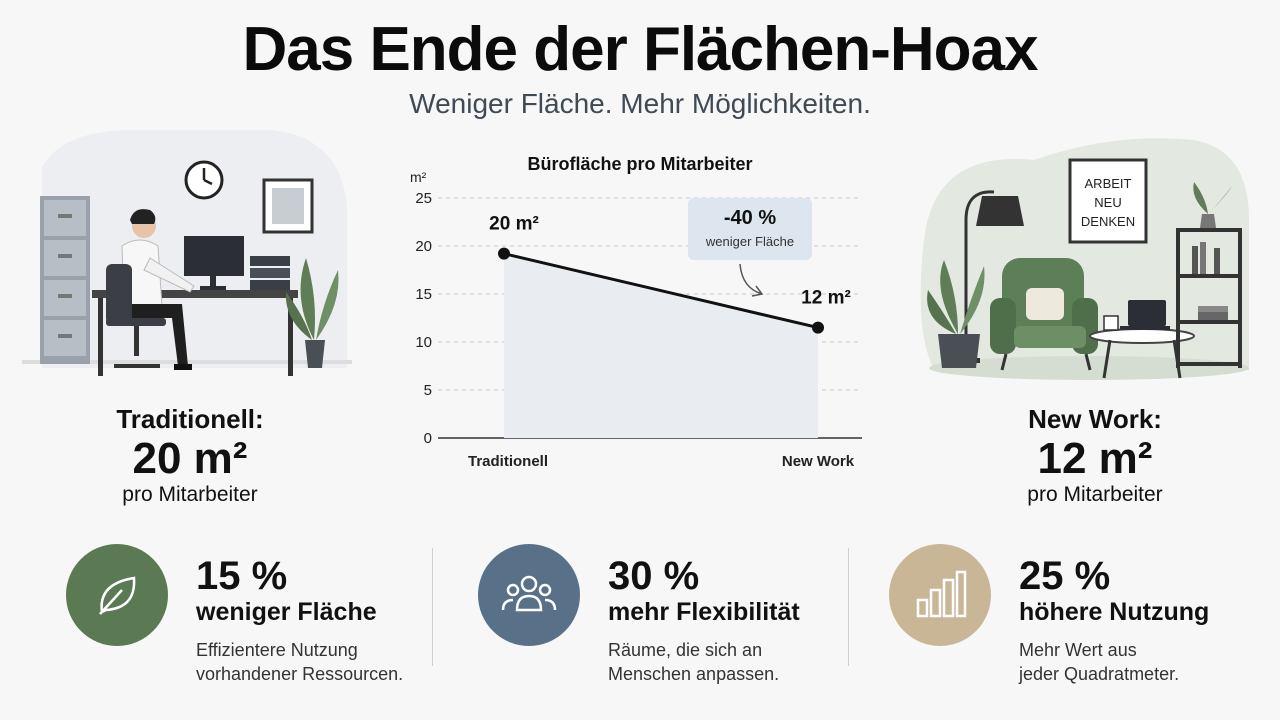  What do you see at coordinates (136, 316) in the screenshot?
I see `office-chair-icon` at bounding box center [136, 316].